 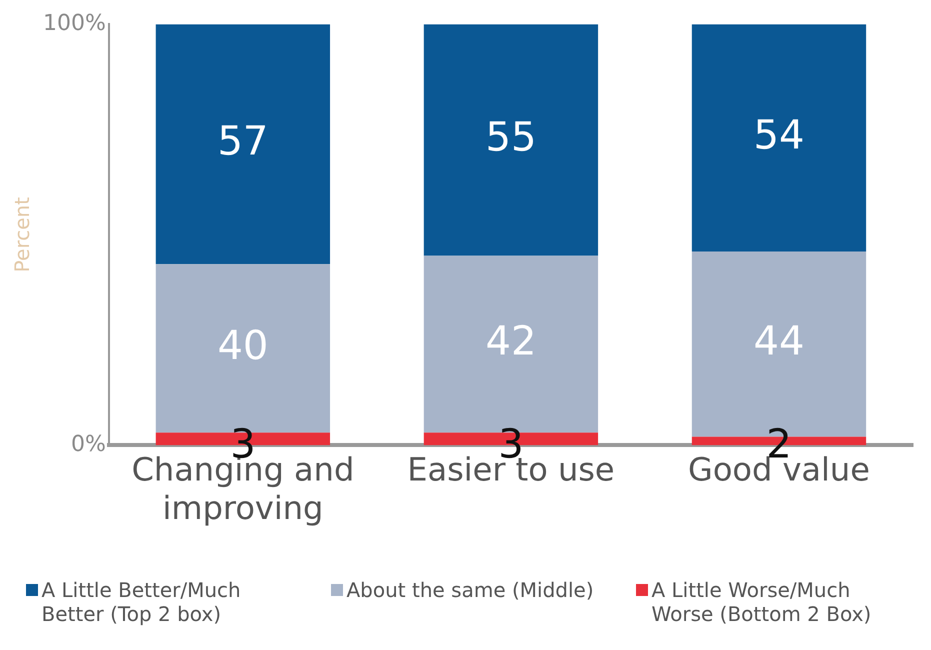 I want to click on data-label: 40, so click(x=242, y=345).